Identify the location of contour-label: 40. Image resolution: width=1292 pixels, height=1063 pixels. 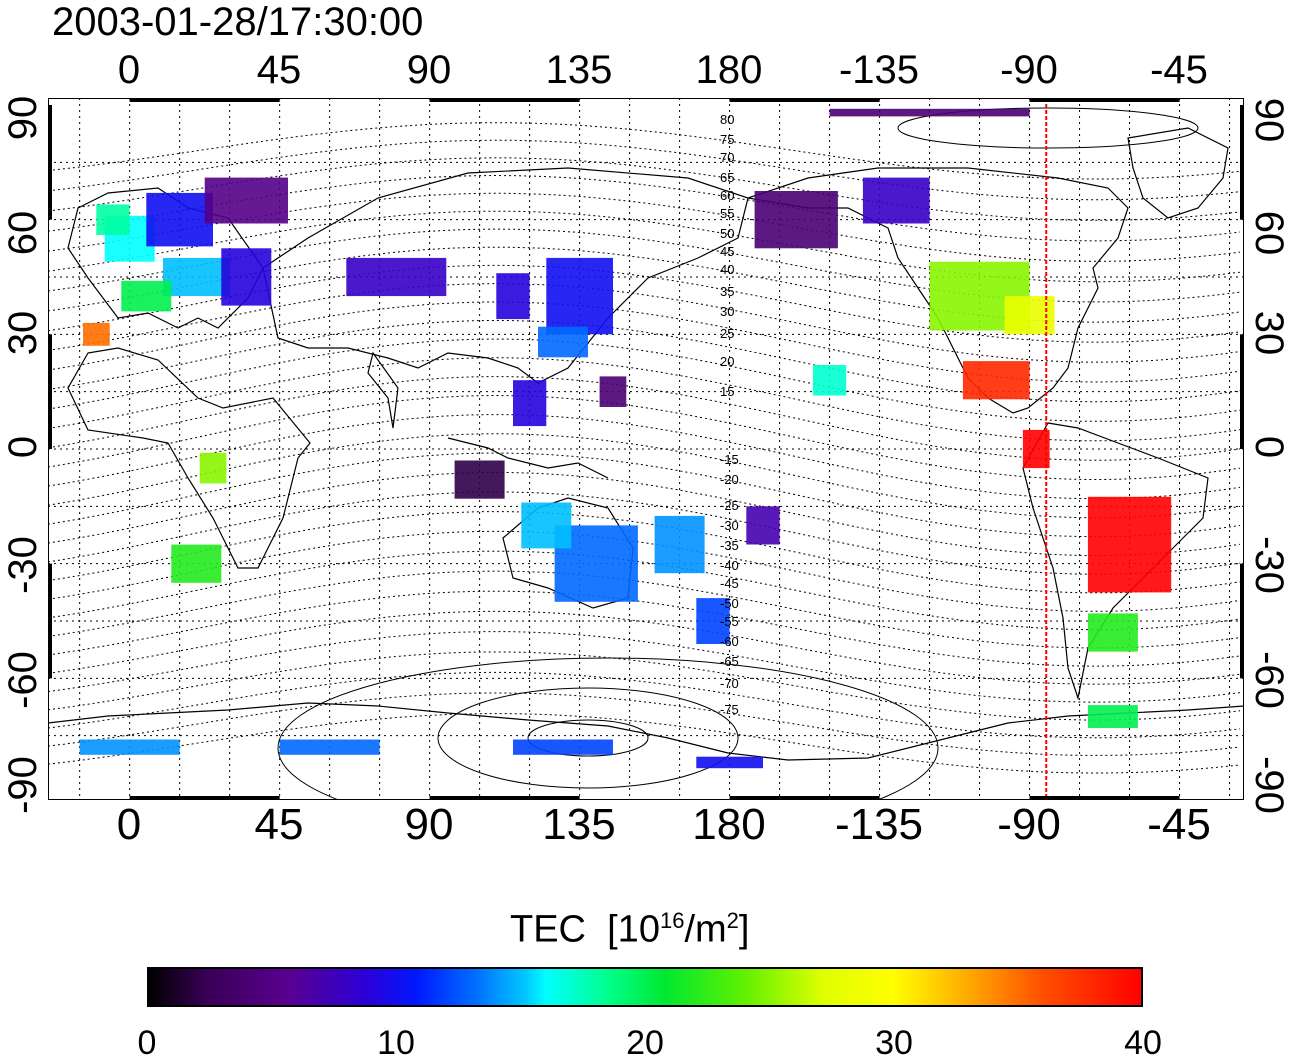
(727, 269).